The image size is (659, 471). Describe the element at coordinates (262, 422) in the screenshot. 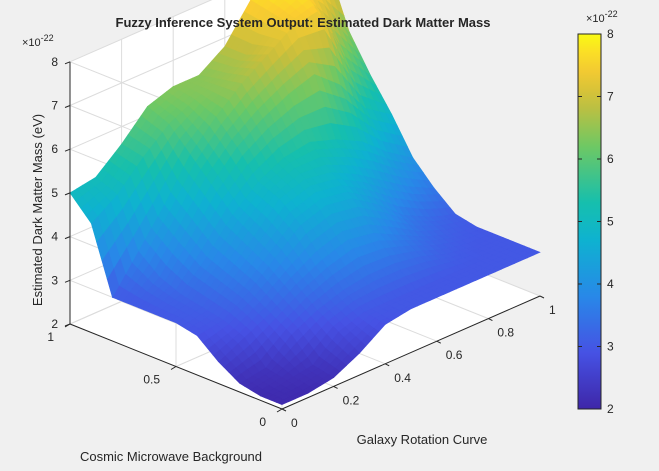

I see `y-tick-label: 0` at that location.